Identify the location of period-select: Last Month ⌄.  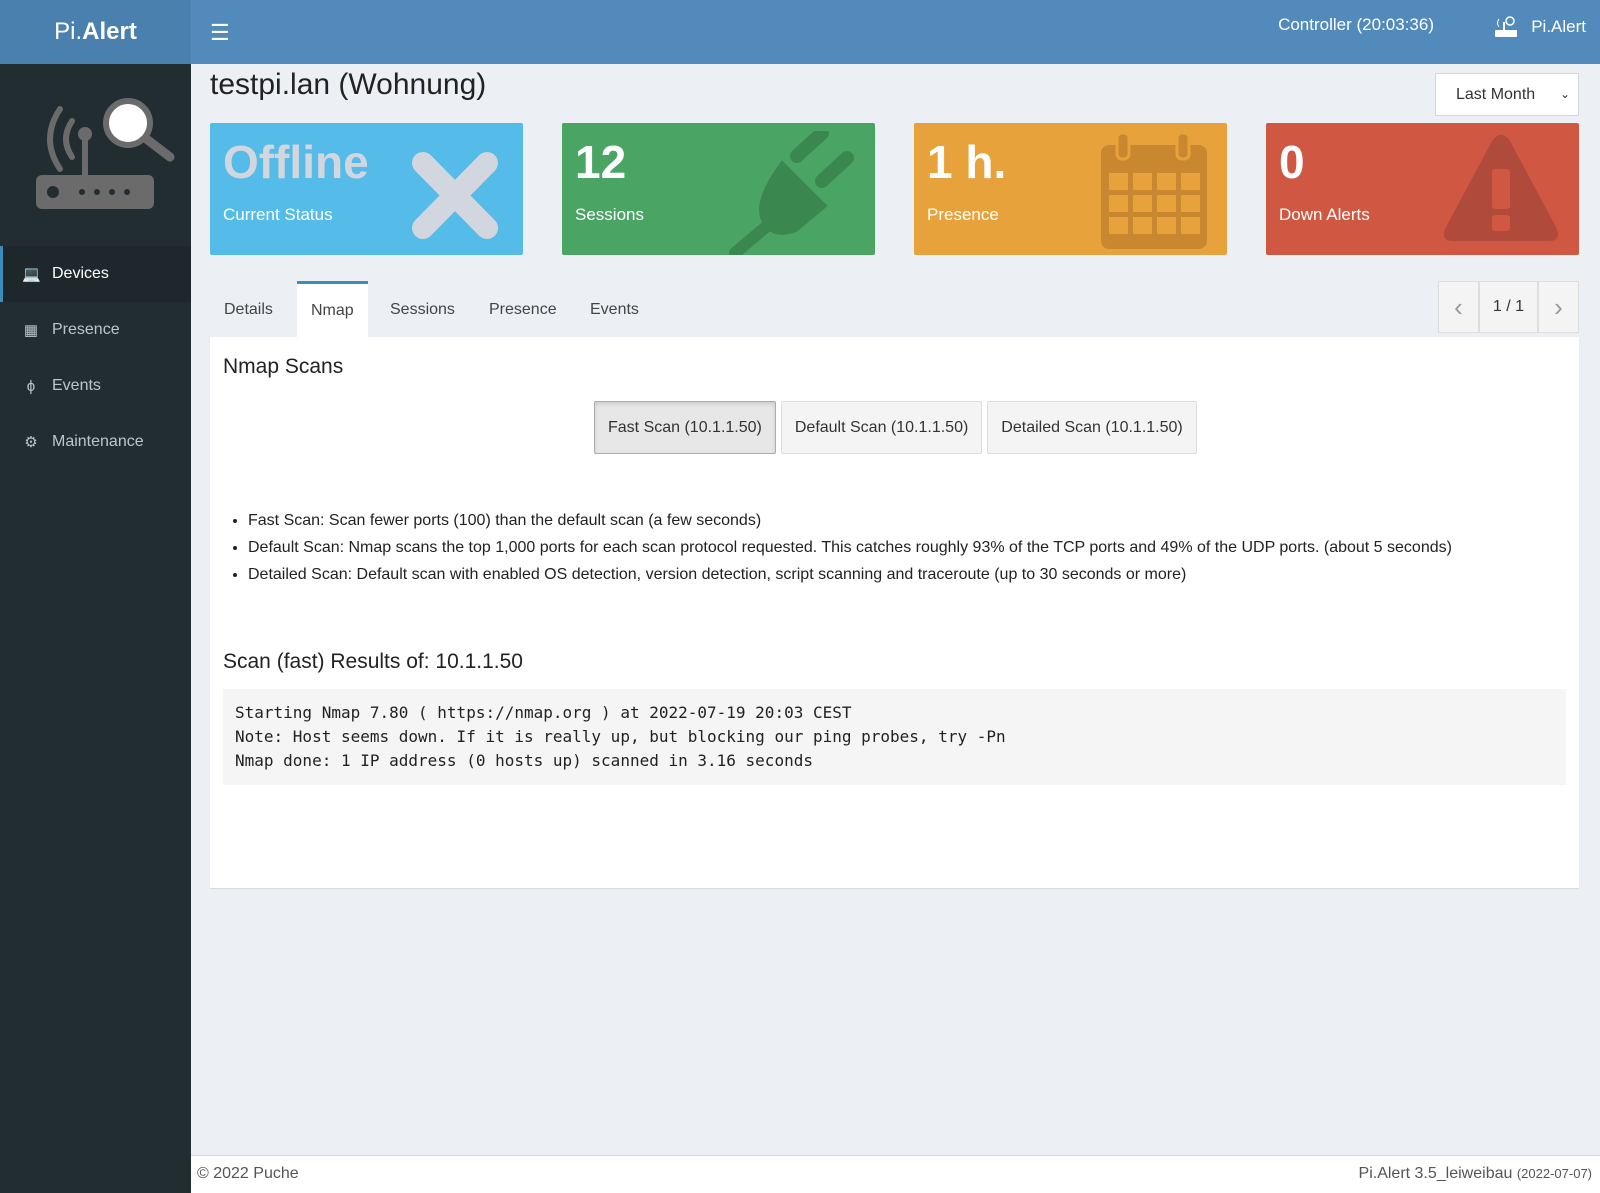
(1507, 94).